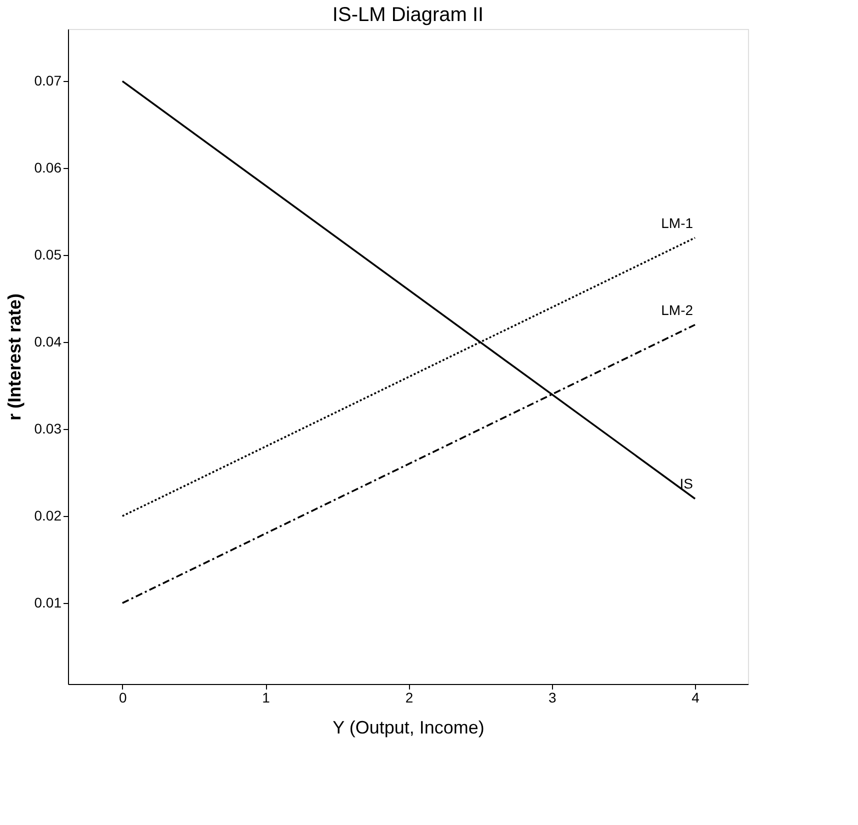 The image size is (858, 825). Describe the element at coordinates (48, 602) in the screenshot. I see `y-tick-label: 0.01` at that location.